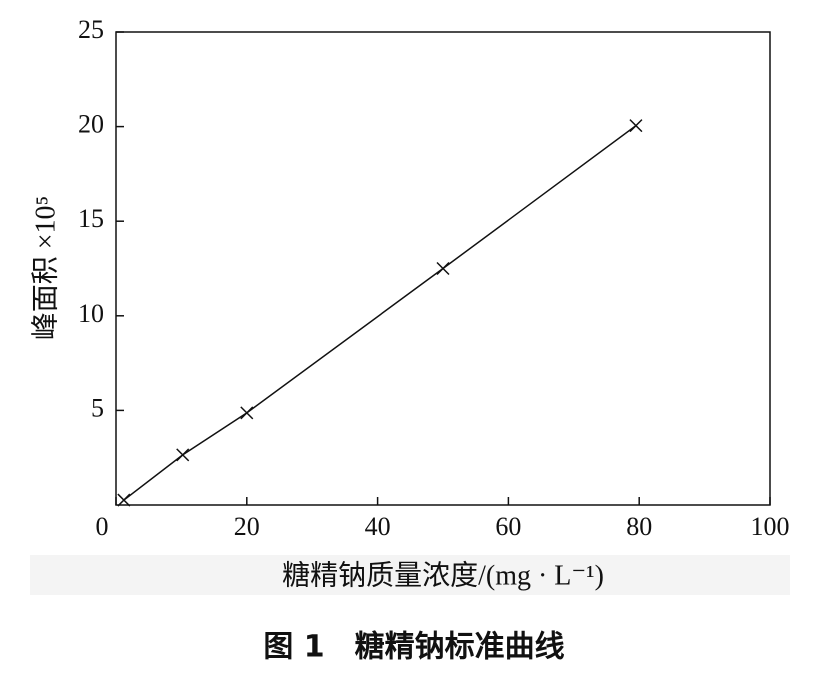 The image size is (829, 700). What do you see at coordinates (247, 526) in the screenshot?
I see `x-tick-label: 20` at bounding box center [247, 526].